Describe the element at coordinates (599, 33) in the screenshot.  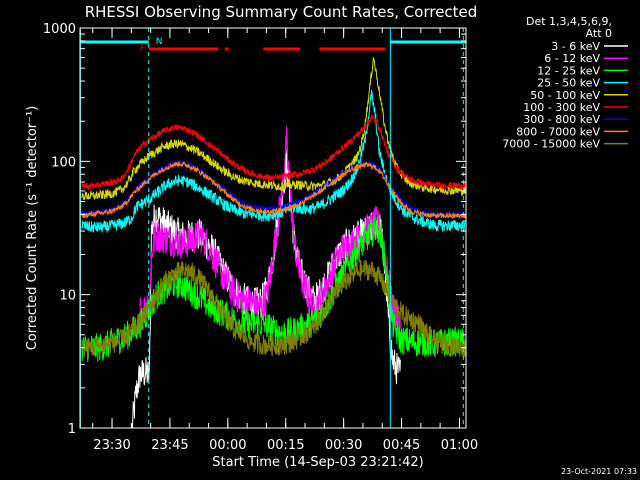
I see `legend-header-line: Att 0` at that location.